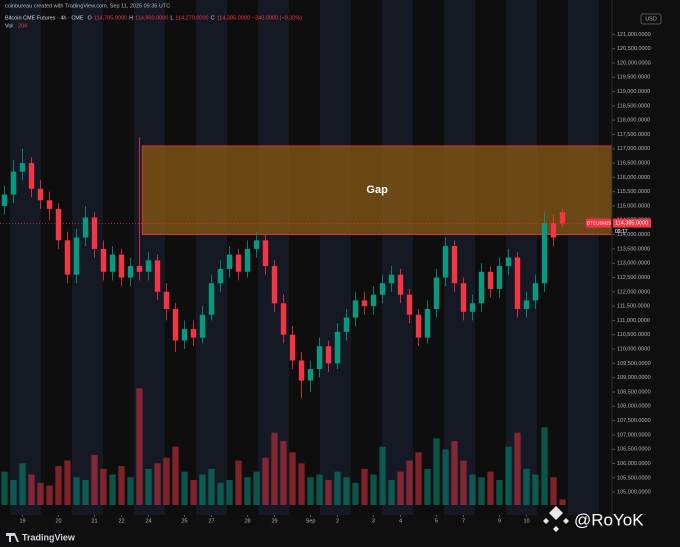  I want to click on ohlc-value: 114,385.0000, so click(233, 18).